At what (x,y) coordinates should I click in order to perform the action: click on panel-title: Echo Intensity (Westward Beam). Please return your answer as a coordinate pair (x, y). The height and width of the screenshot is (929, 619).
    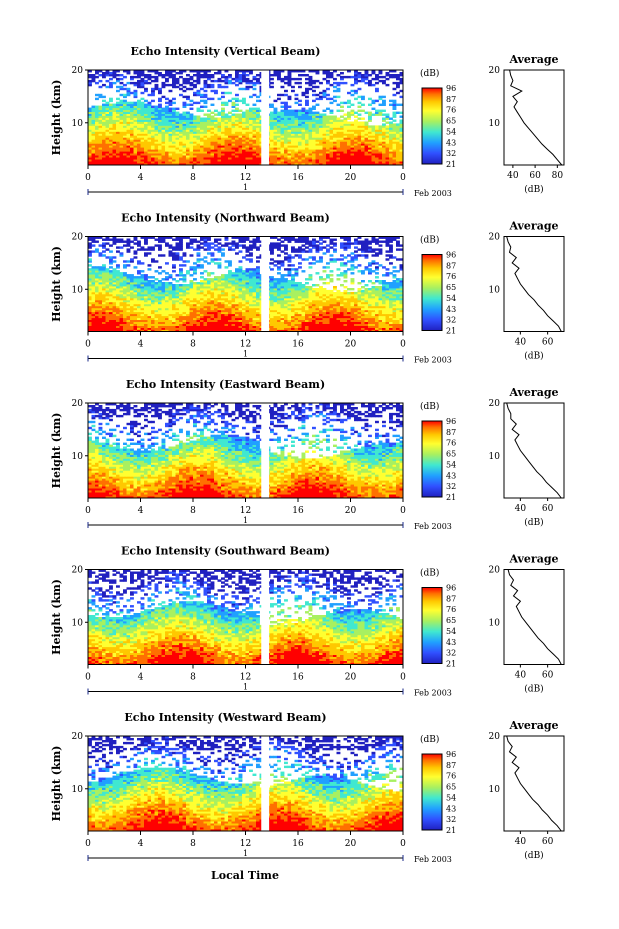
    Looking at the image, I should click on (225, 717).